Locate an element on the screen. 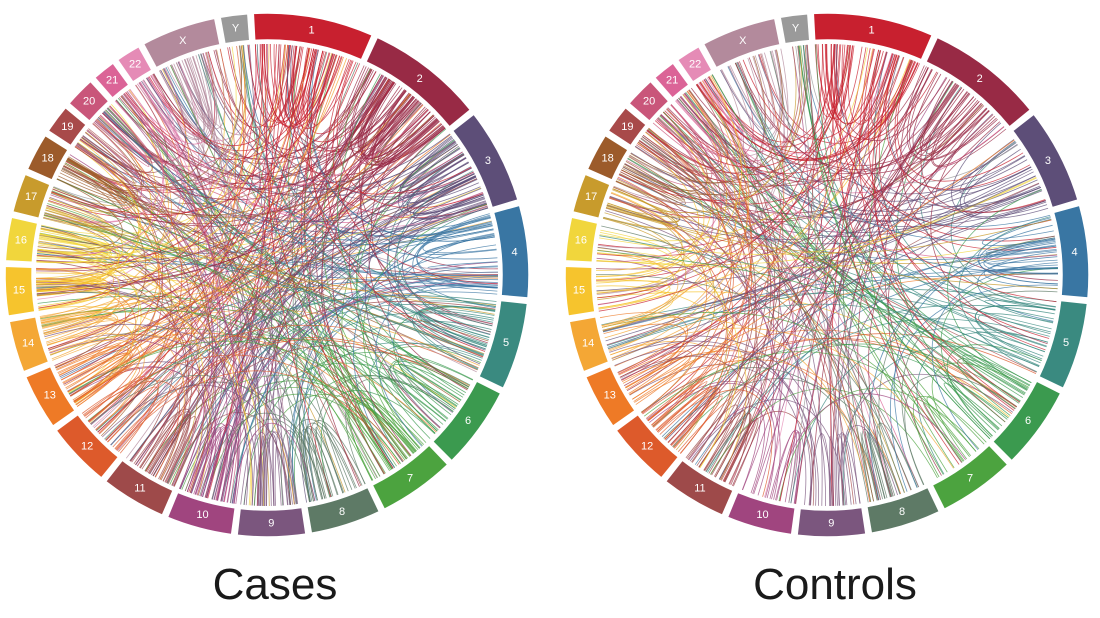 The width and height of the screenshot is (1100, 618). panel-caption-cases: Cases is located at coordinates (275, 584).